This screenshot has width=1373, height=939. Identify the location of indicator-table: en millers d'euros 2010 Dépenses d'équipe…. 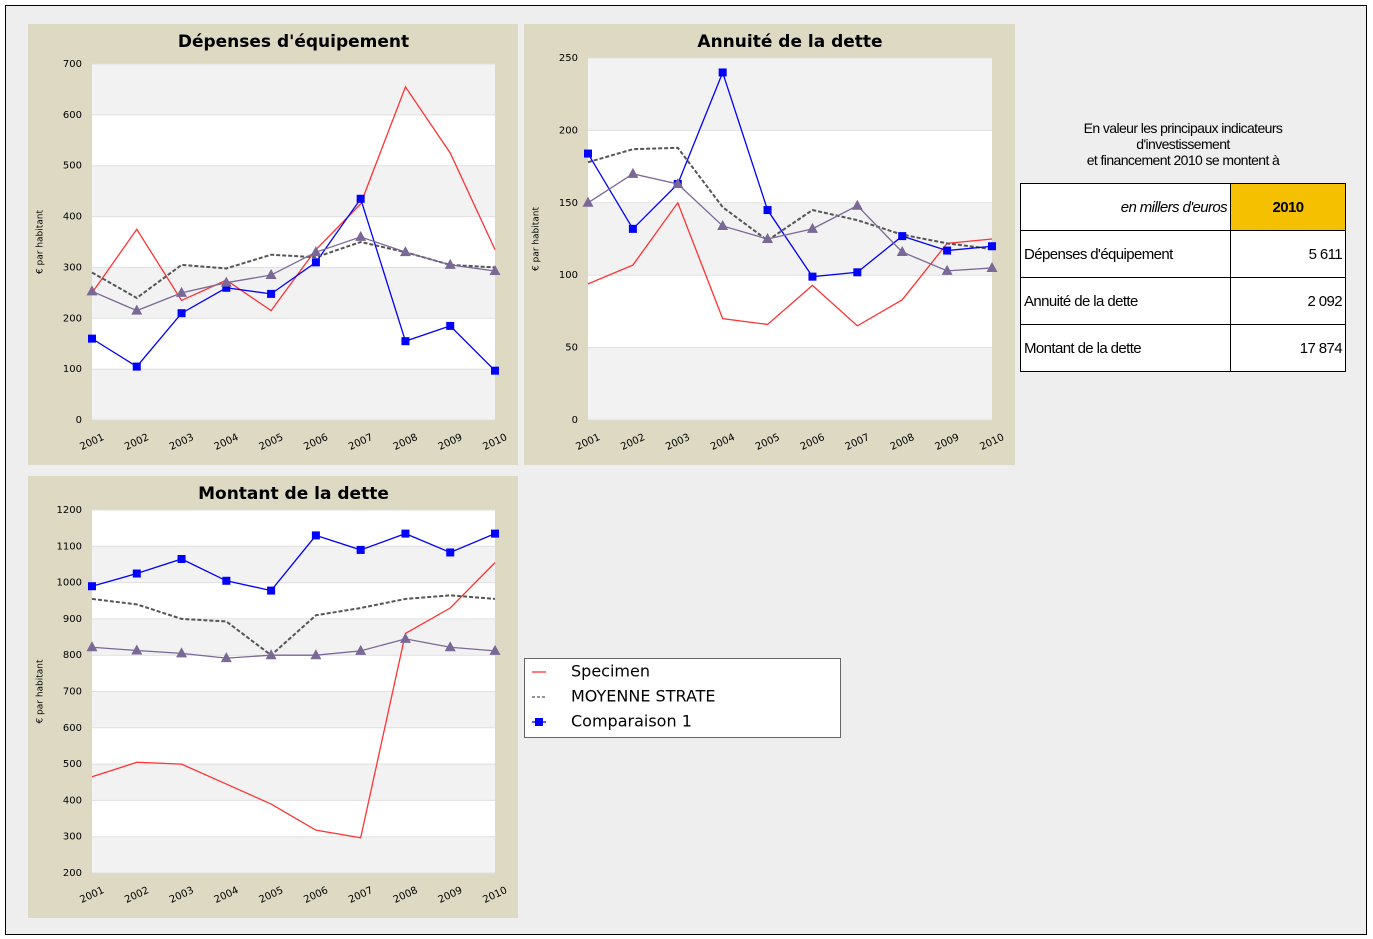
(1183, 277).